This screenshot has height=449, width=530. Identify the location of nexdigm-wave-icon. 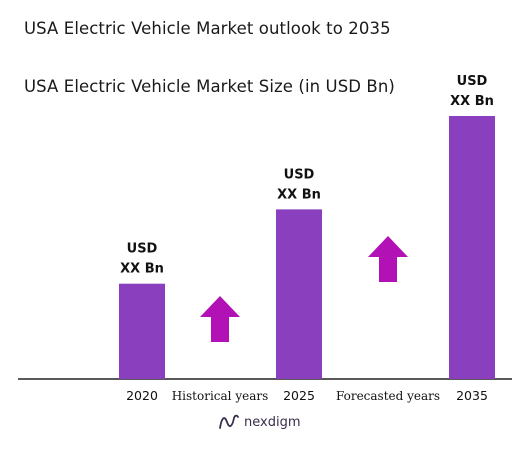
(229, 421).